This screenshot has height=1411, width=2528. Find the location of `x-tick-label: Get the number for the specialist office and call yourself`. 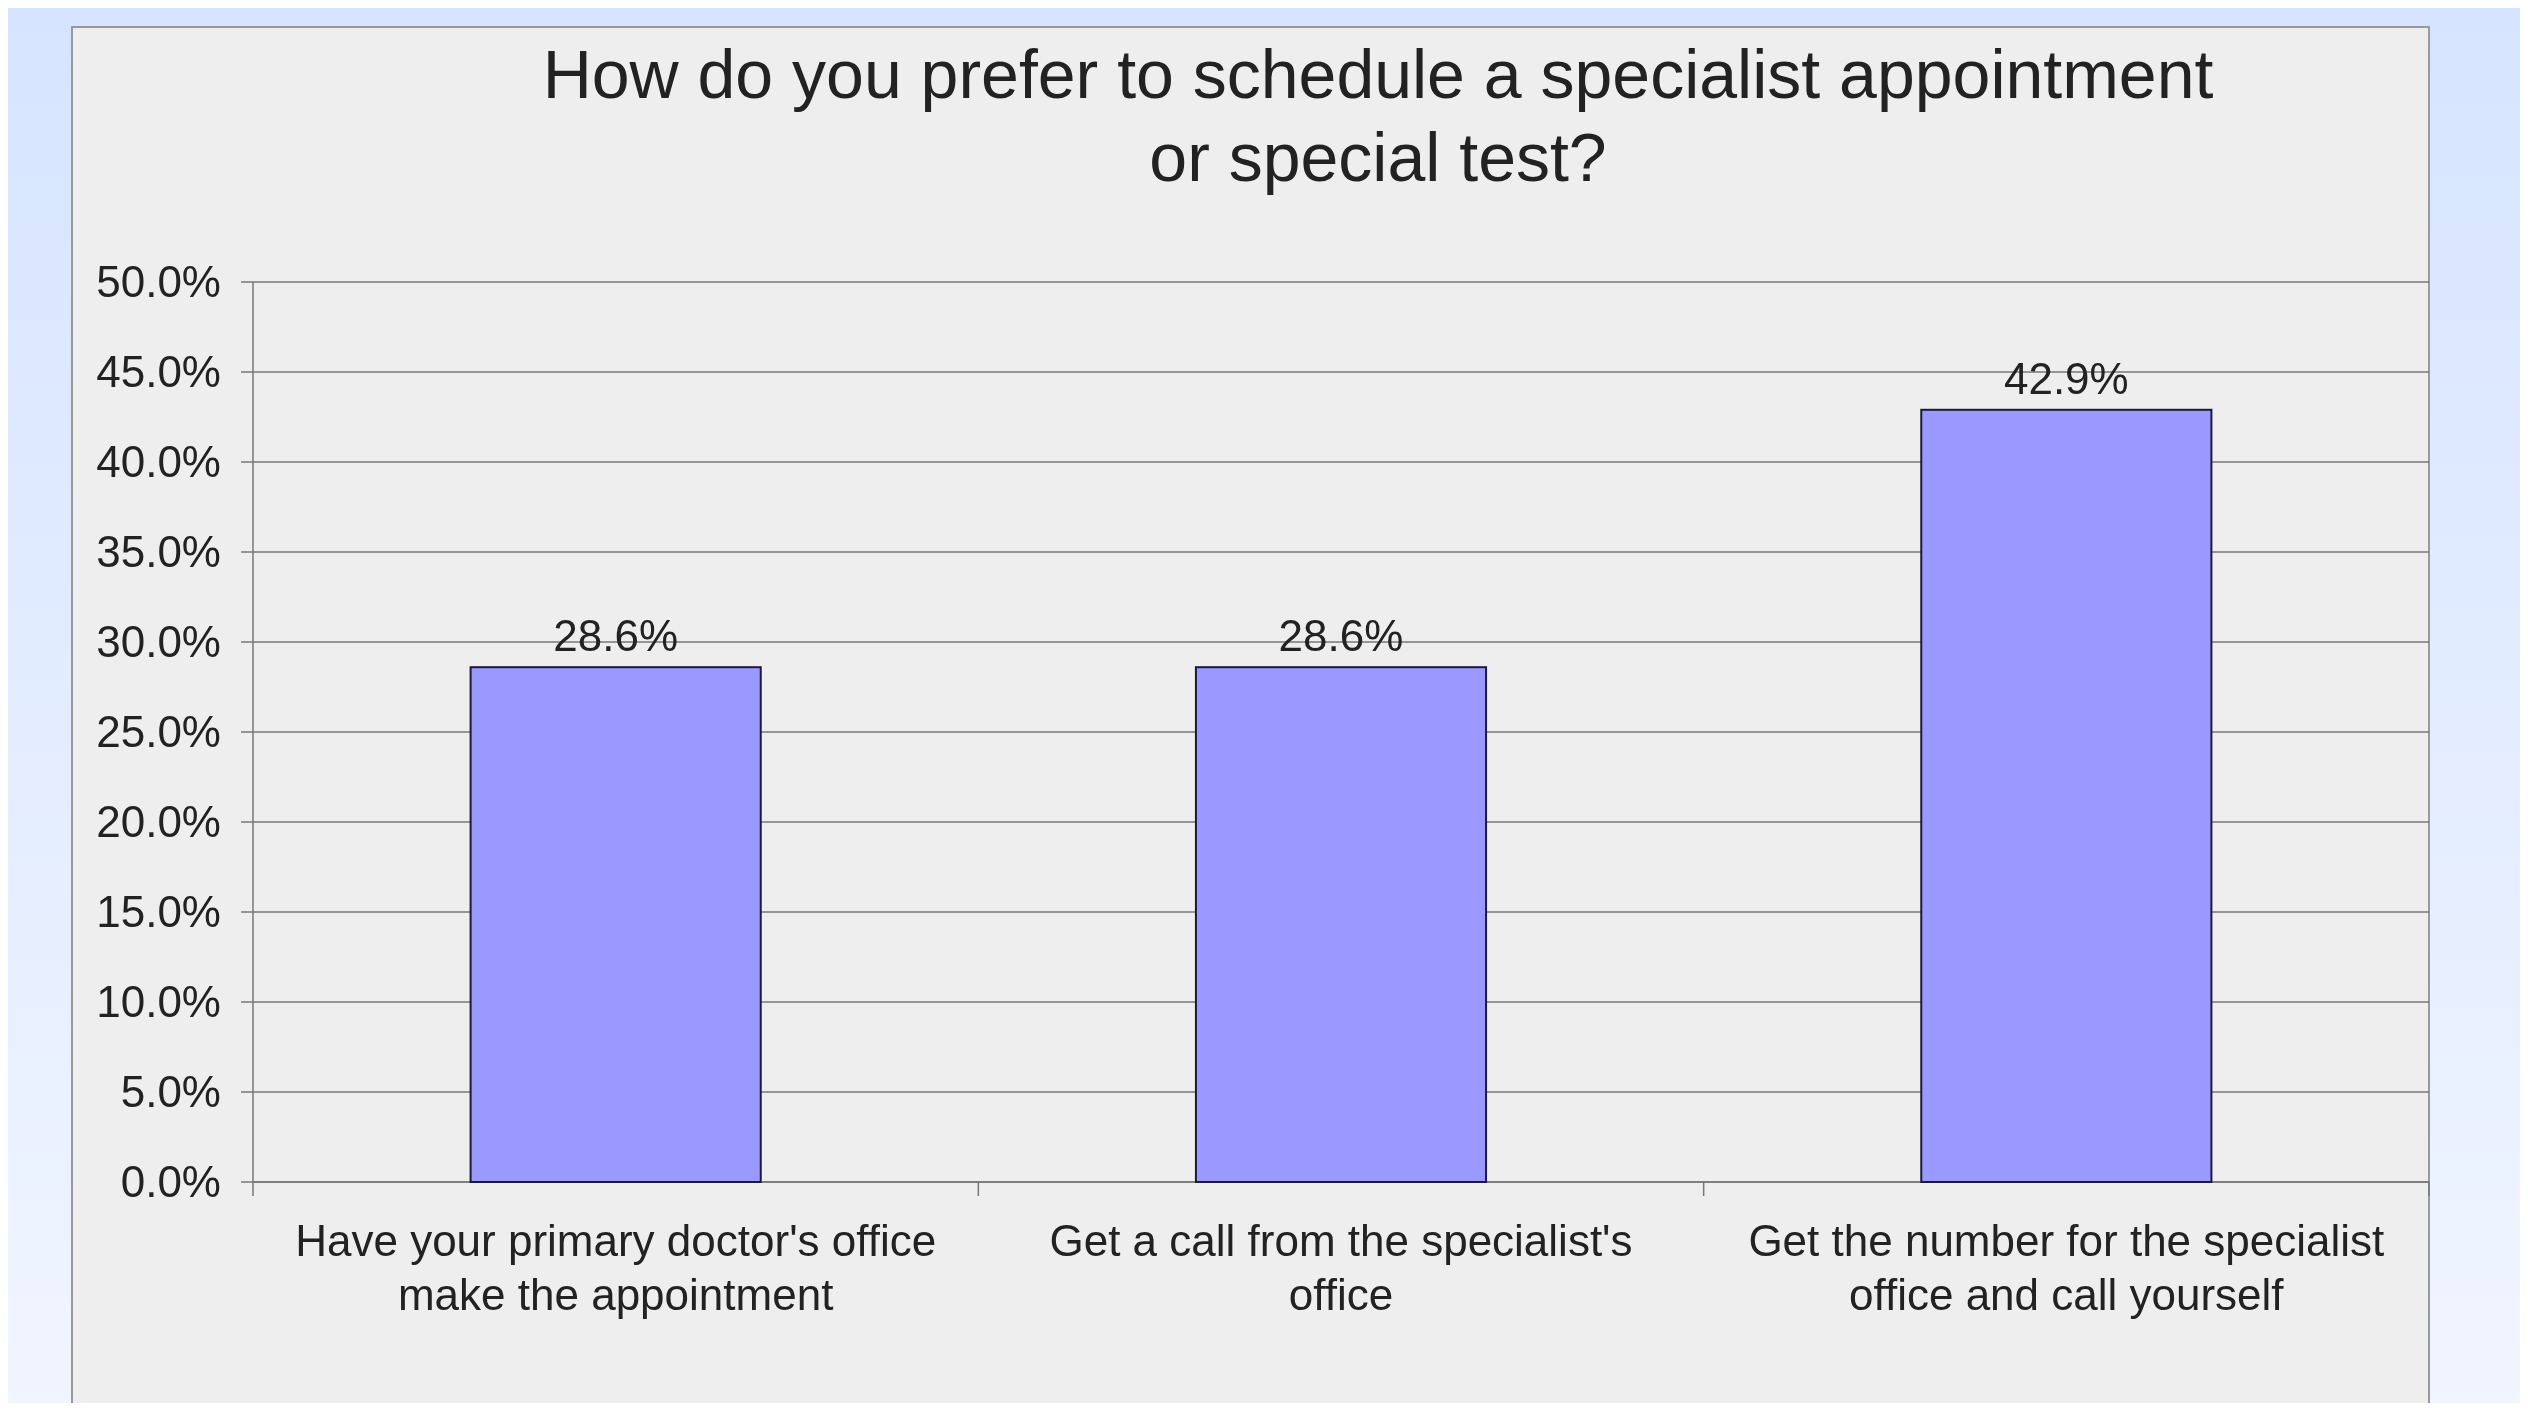

x-tick-label: Get the number for the specialist office and call yourself is located at coordinates (2066, 1267).